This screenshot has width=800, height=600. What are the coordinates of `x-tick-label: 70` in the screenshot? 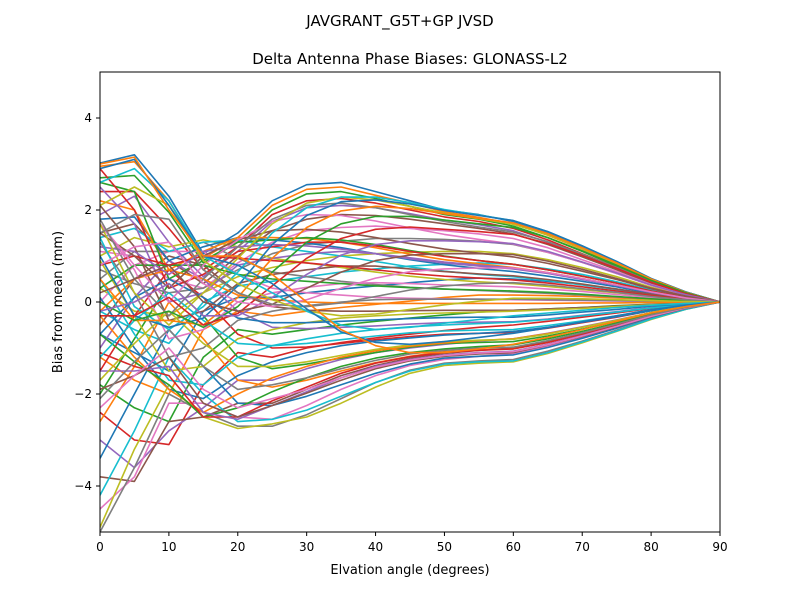 It's located at (582, 547).